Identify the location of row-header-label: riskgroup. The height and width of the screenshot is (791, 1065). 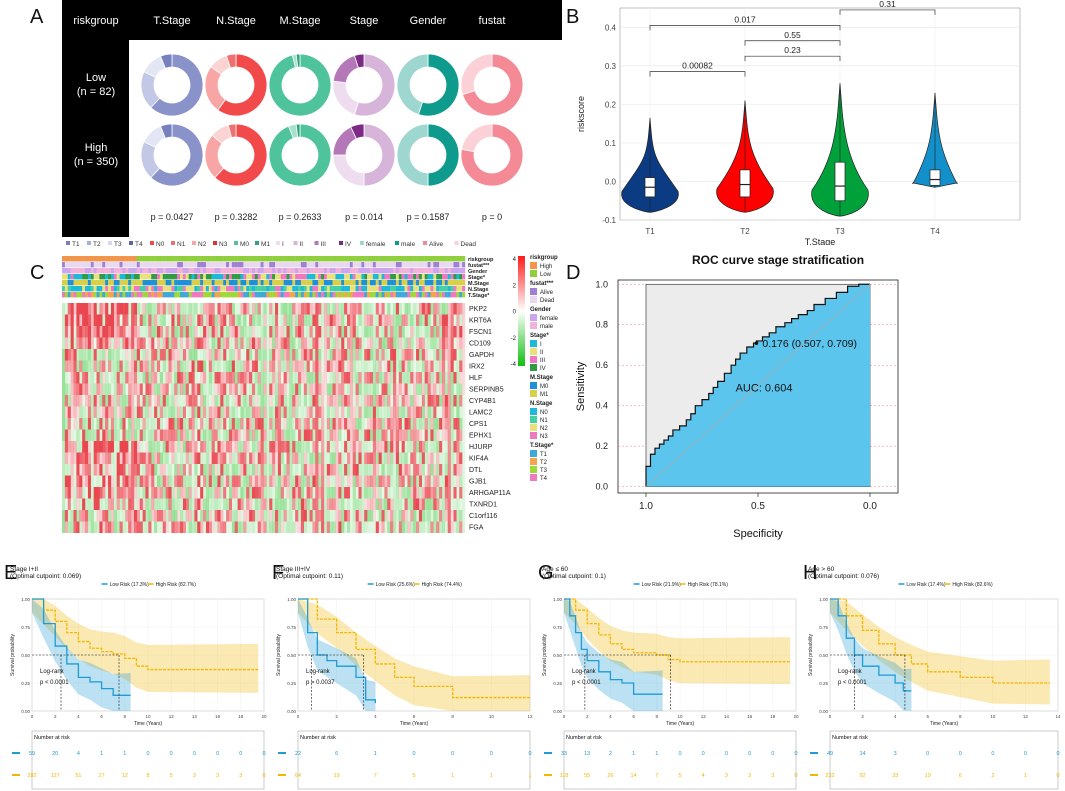
(95, 21).